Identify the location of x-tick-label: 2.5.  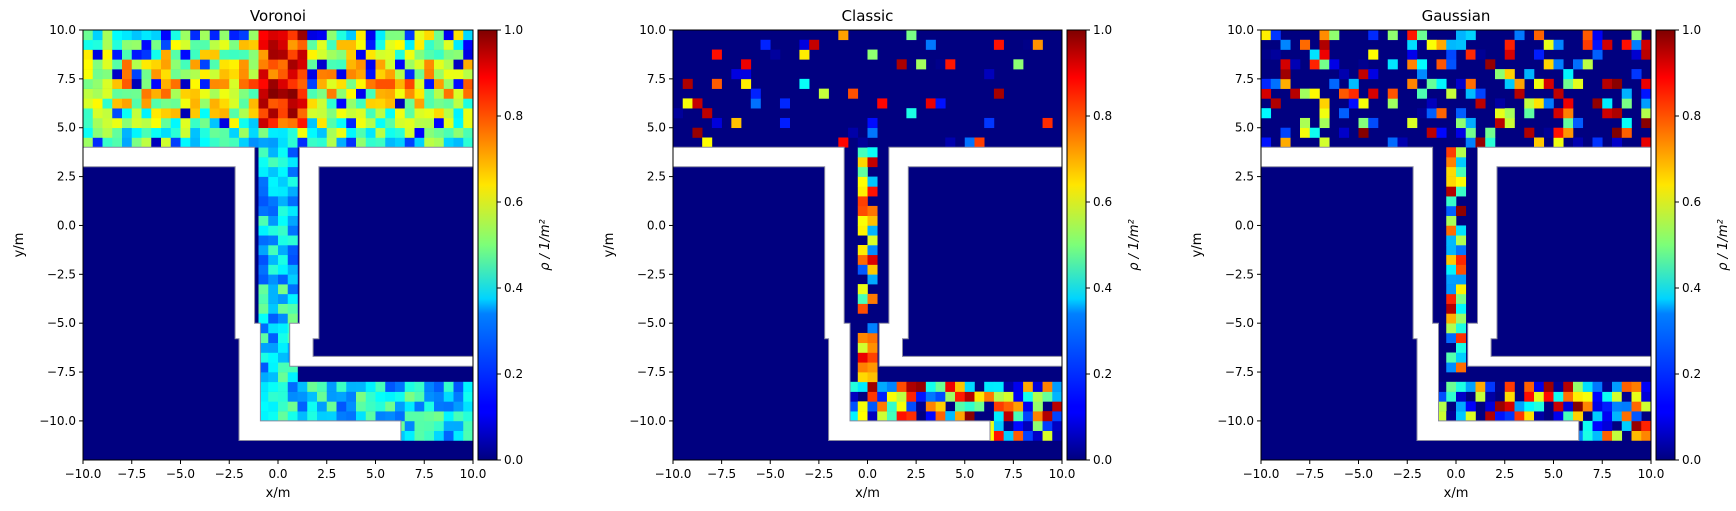
(326, 474).